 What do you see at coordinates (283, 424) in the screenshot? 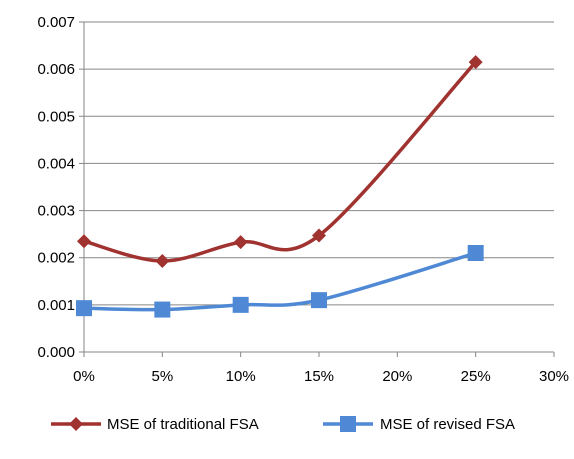
I see `legend: MSE of traditional FSA MSE of revised FSA` at bounding box center [283, 424].